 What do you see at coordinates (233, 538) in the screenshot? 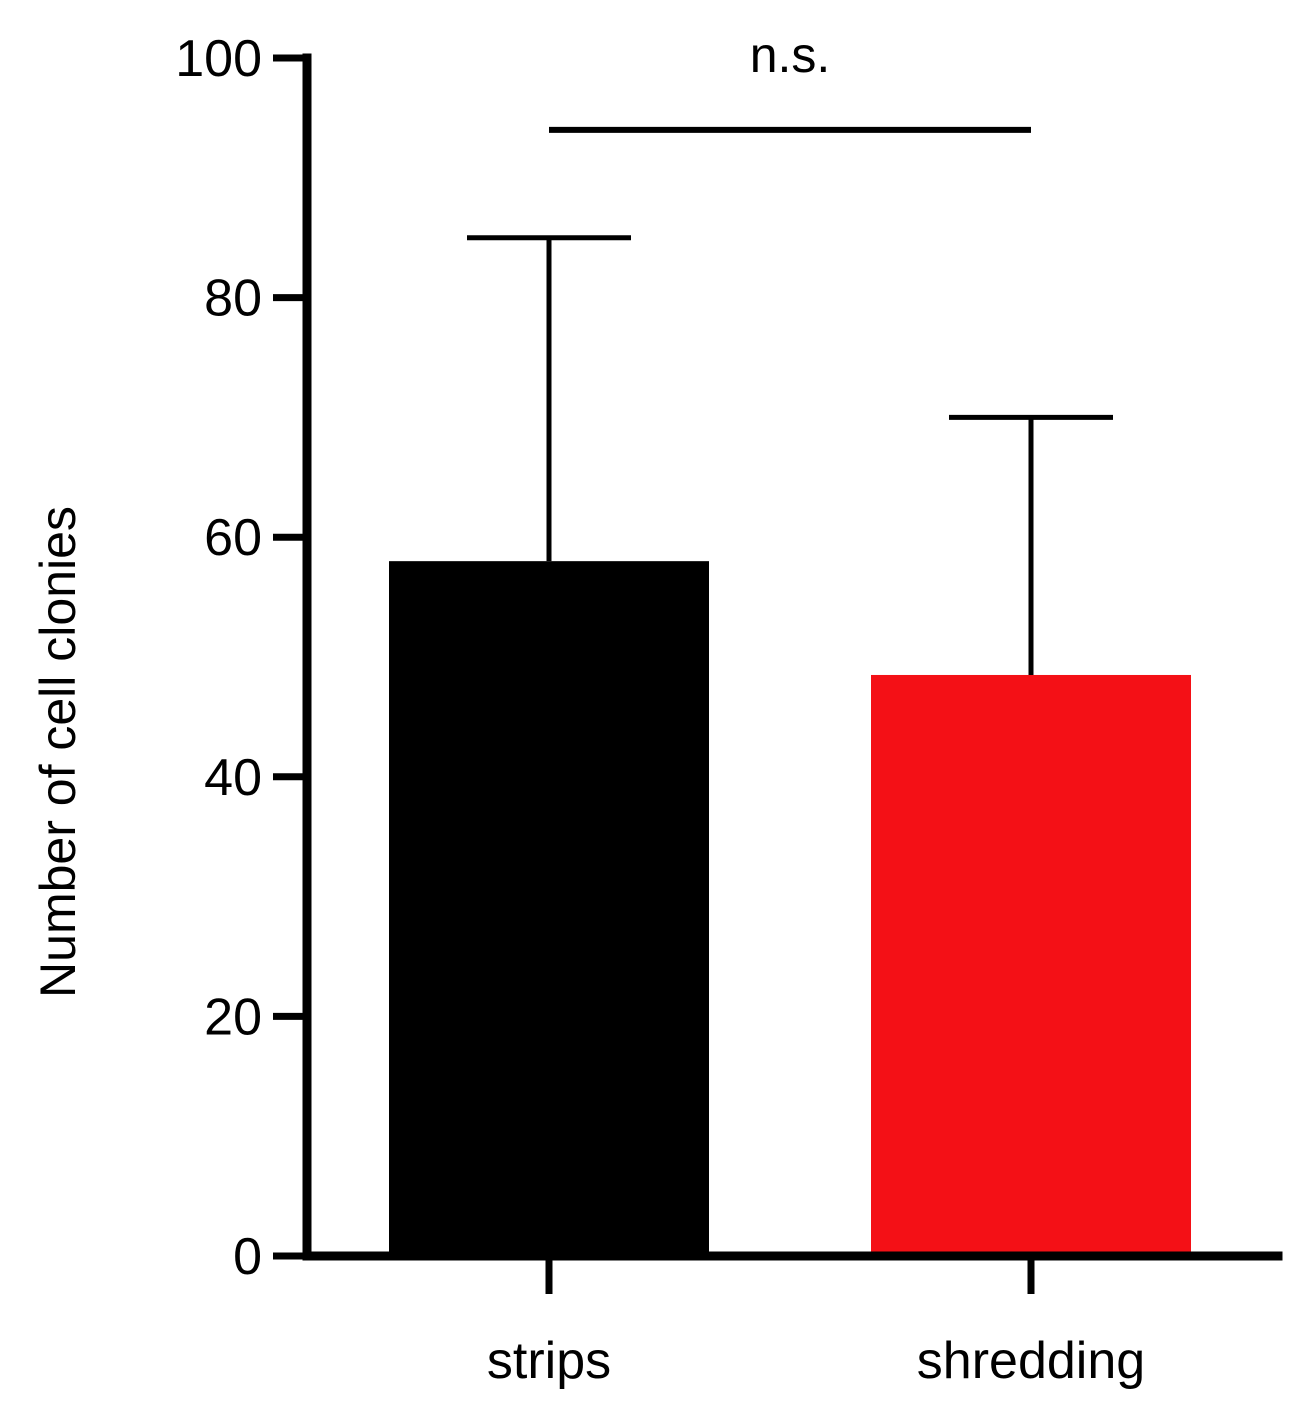
I see `y-tick-label-60: 60` at bounding box center [233, 538].